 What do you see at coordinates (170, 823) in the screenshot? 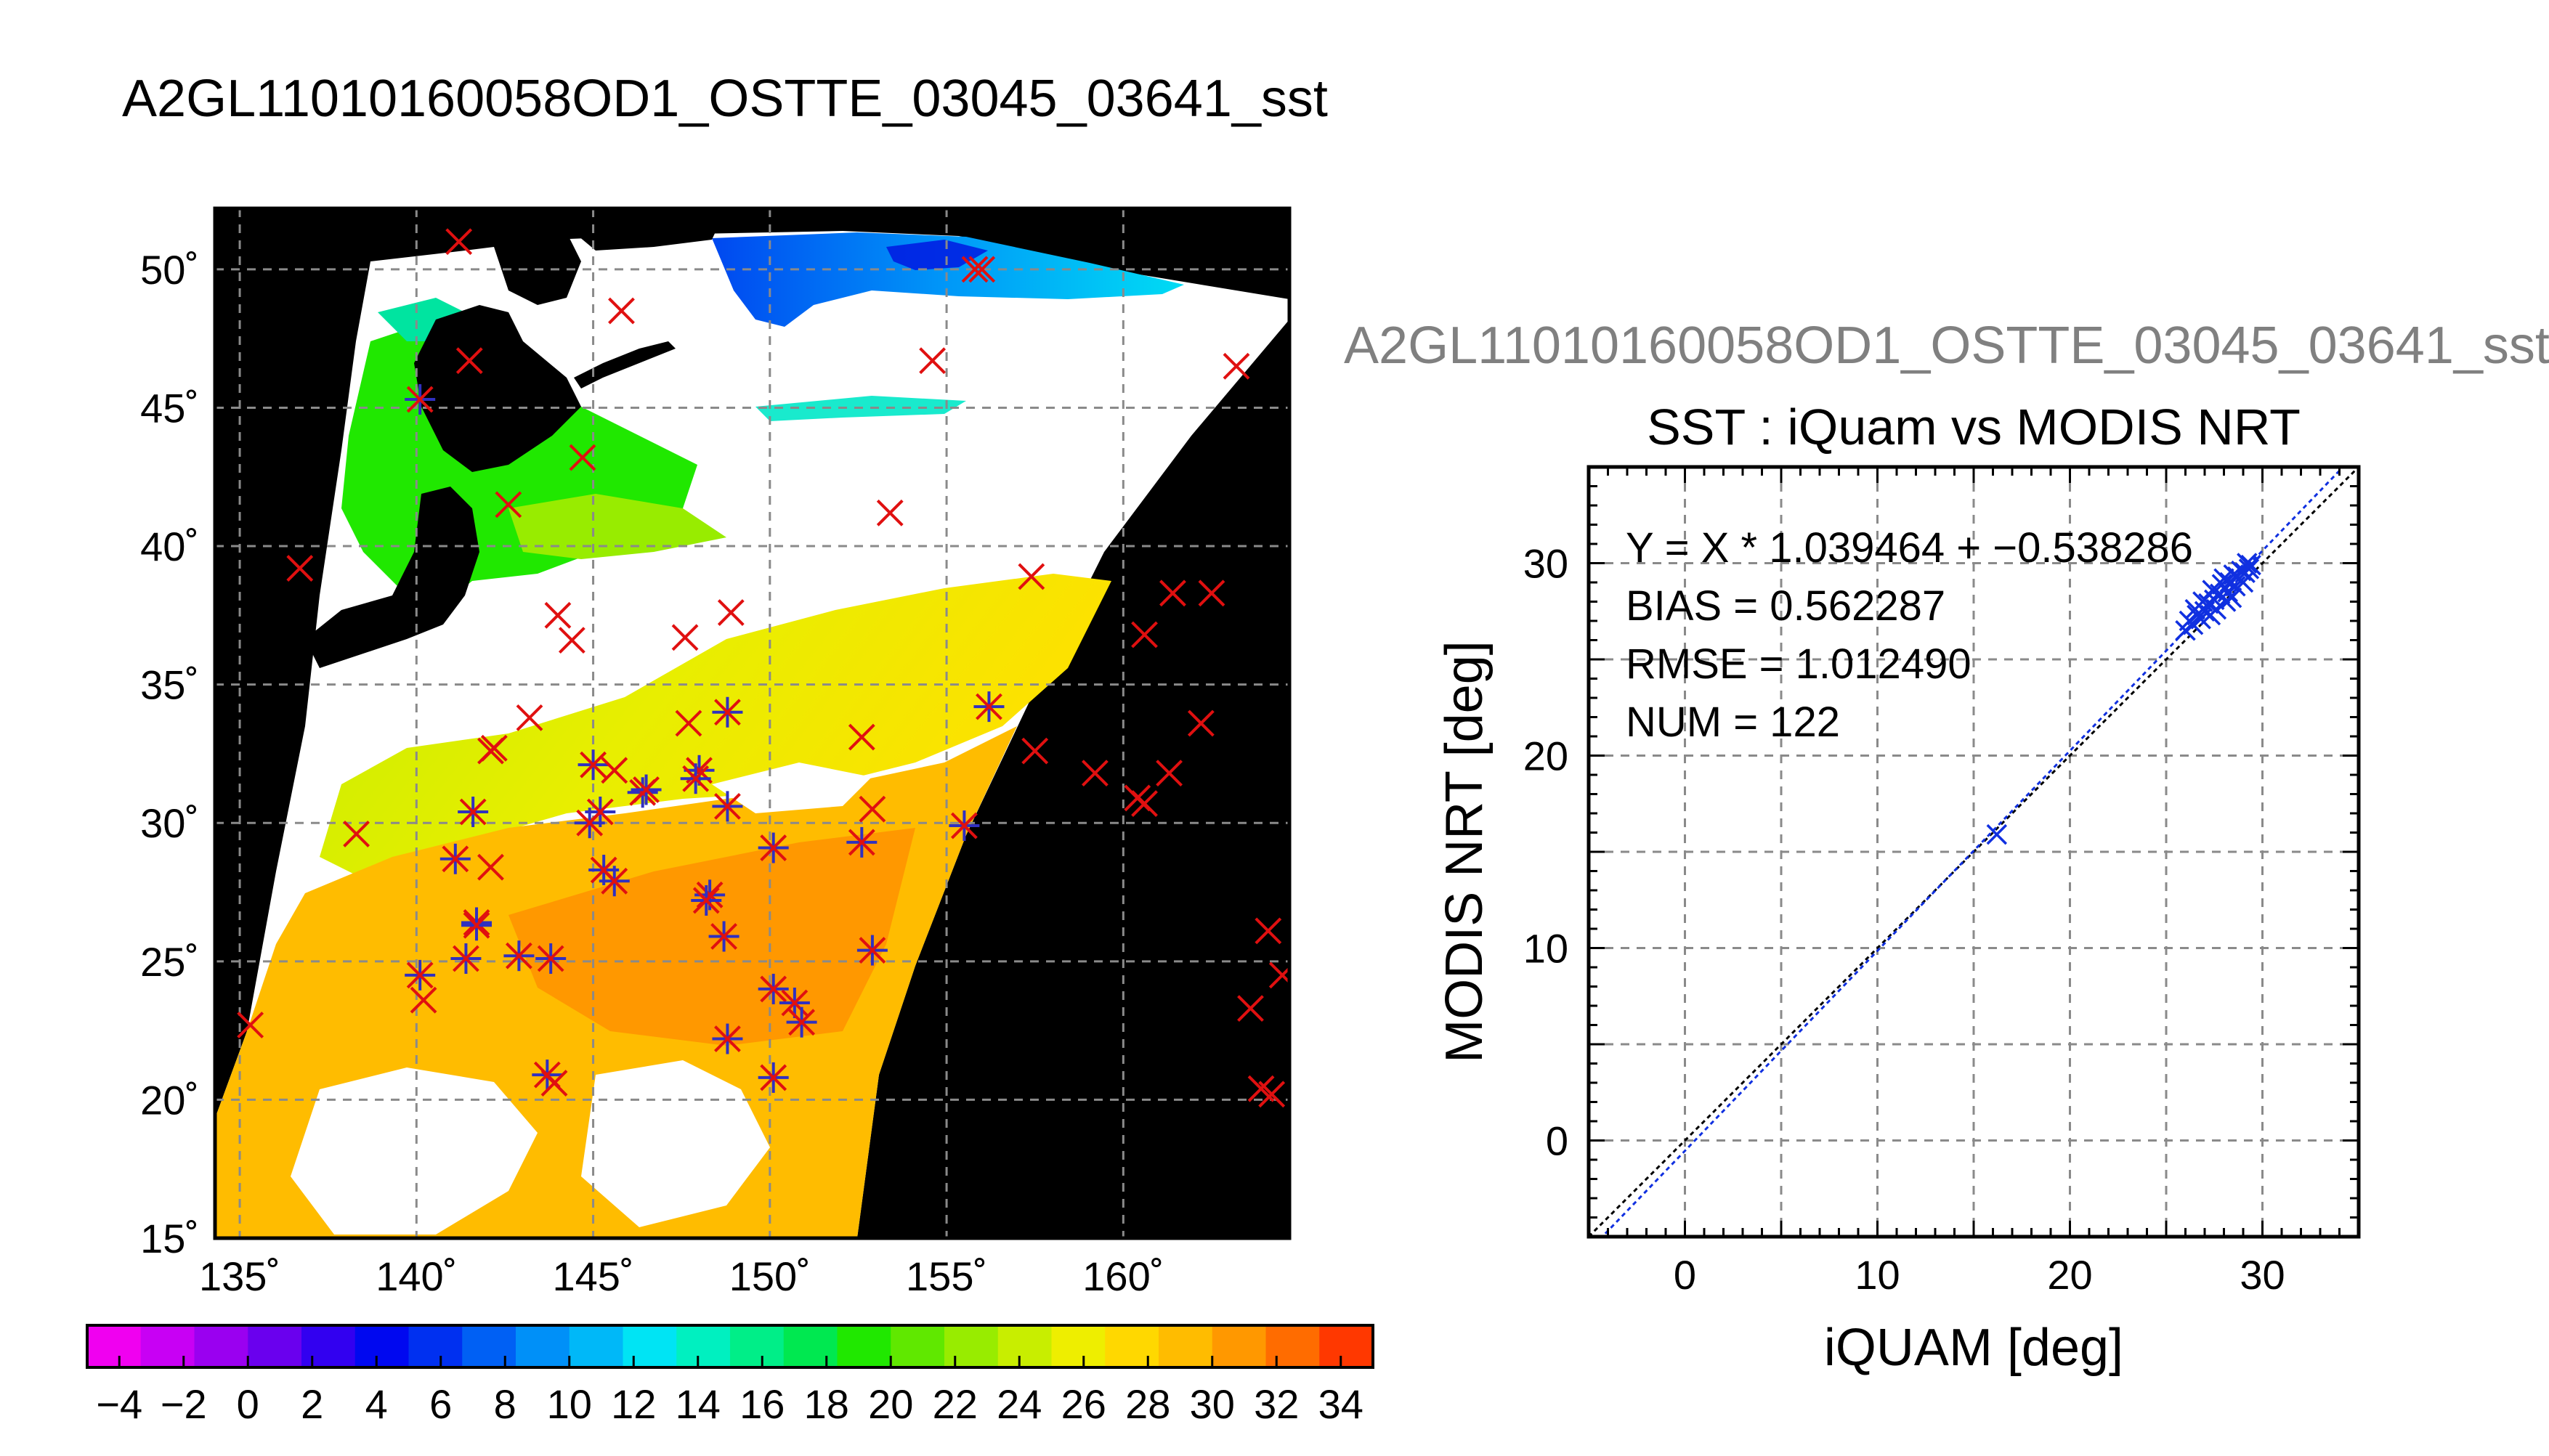
I see `map-ytick-label: 30˚` at bounding box center [170, 823].